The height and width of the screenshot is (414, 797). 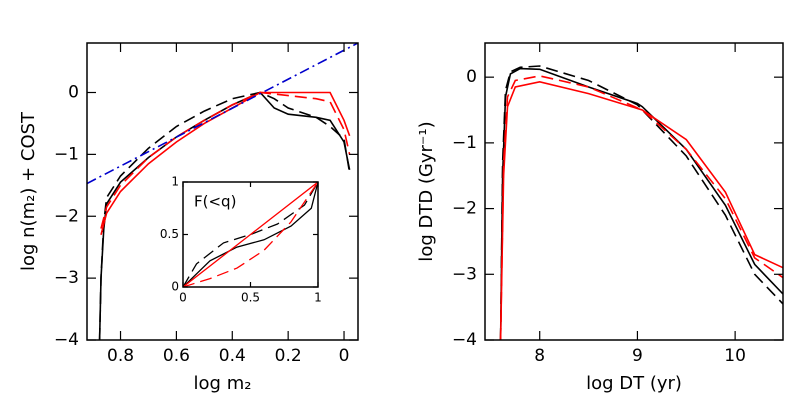 What do you see at coordinates (223, 383) in the screenshot?
I see `x-axis-label: log m₂` at bounding box center [223, 383].